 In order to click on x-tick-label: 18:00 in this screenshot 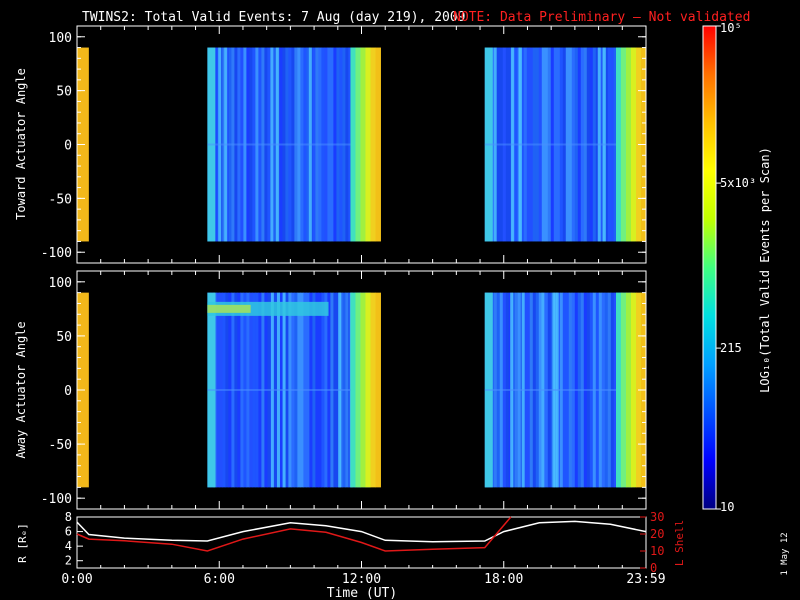, I will do `click(503, 579)`.